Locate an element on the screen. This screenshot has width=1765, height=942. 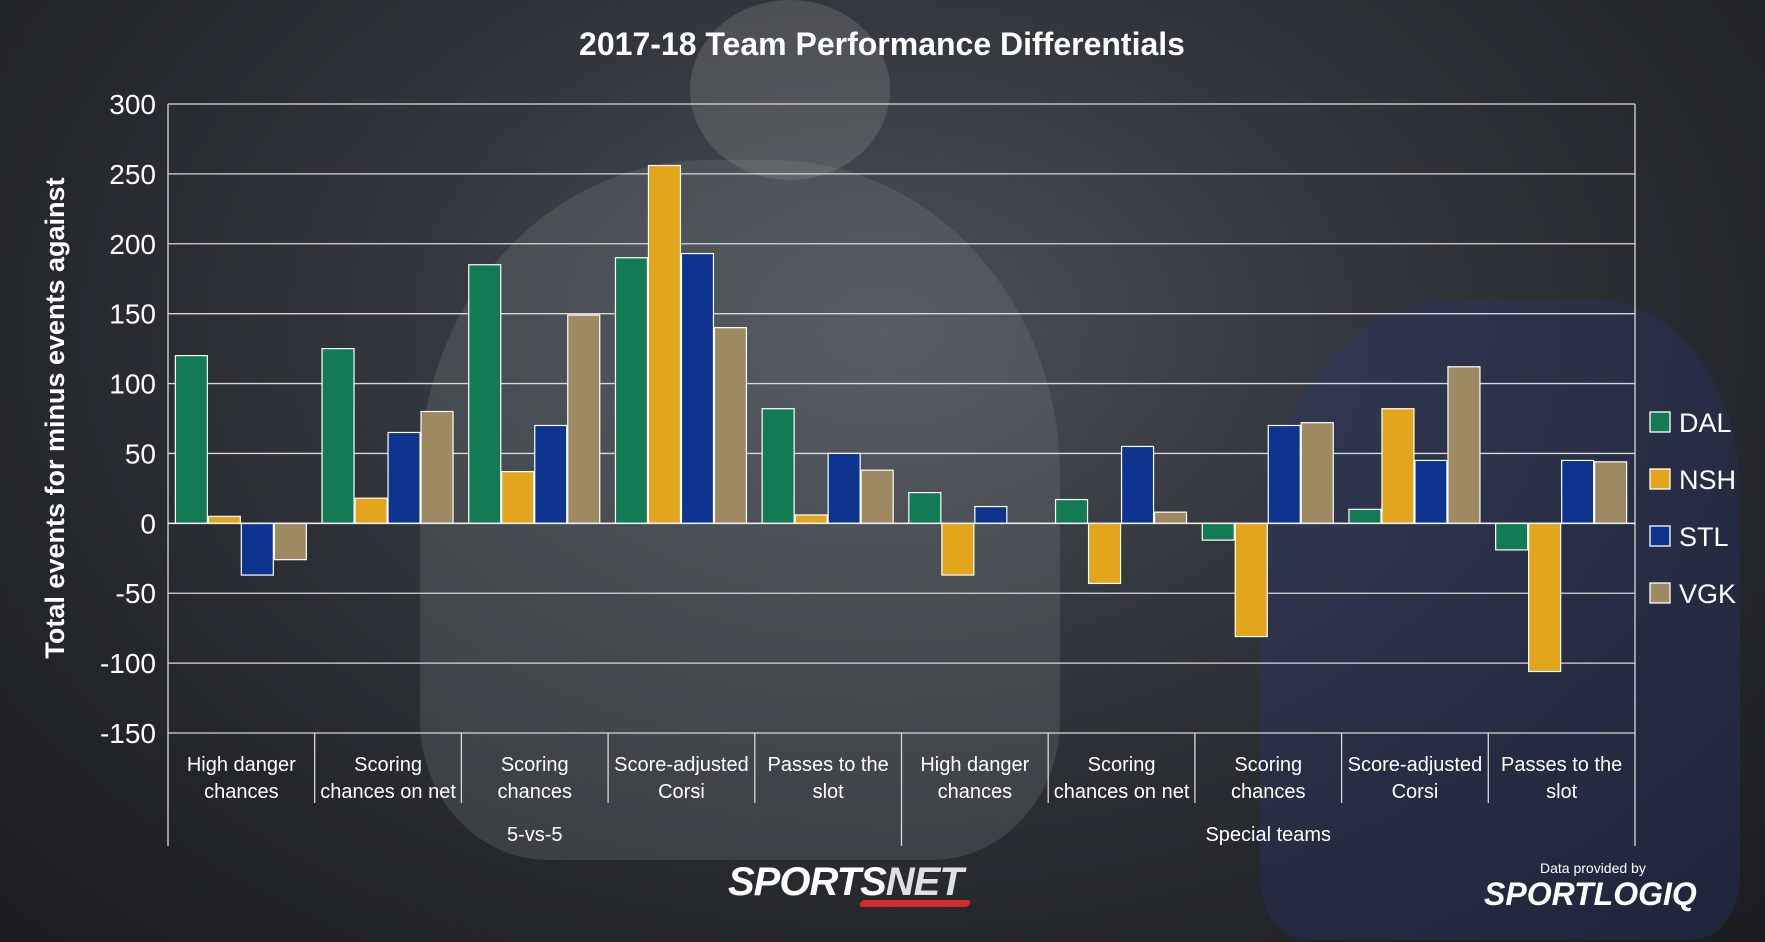
y-tick-label: 150 is located at coordinates (132, 314).